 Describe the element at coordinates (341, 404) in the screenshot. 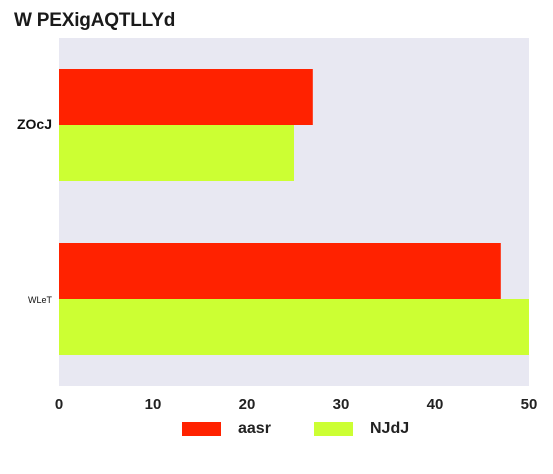

I see `x-tick-label-30: 30` at that location.